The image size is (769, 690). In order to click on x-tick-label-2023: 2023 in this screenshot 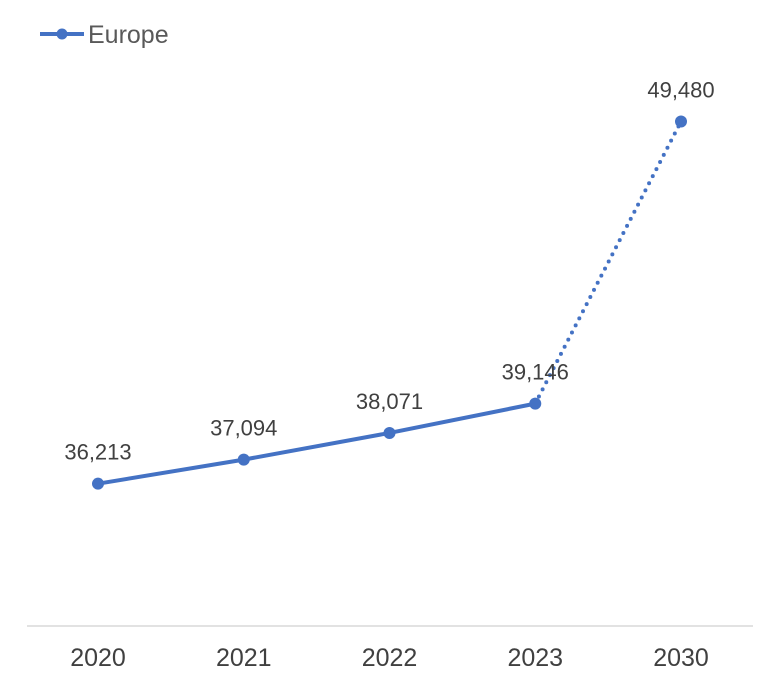, I will do `click(535, 658)`.